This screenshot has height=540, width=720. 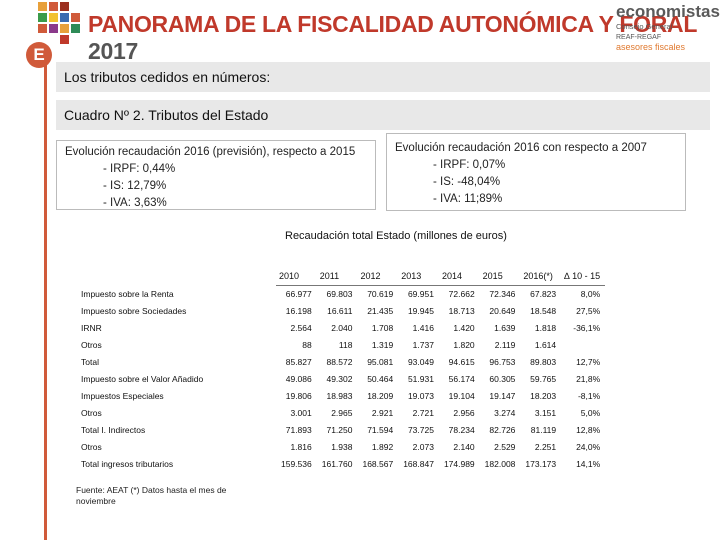 I want to click on table-cell: 70.619, so click(x=380, y=293).